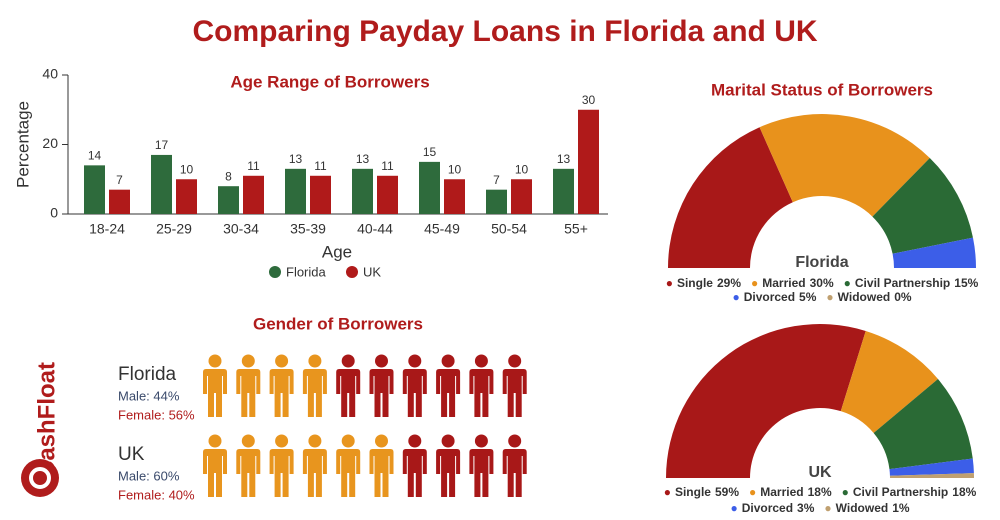  What do you see at coordinates (174, 229) in the screenshot?
I see `x-tick-label: 25-29` at bounding box center [174, 229].